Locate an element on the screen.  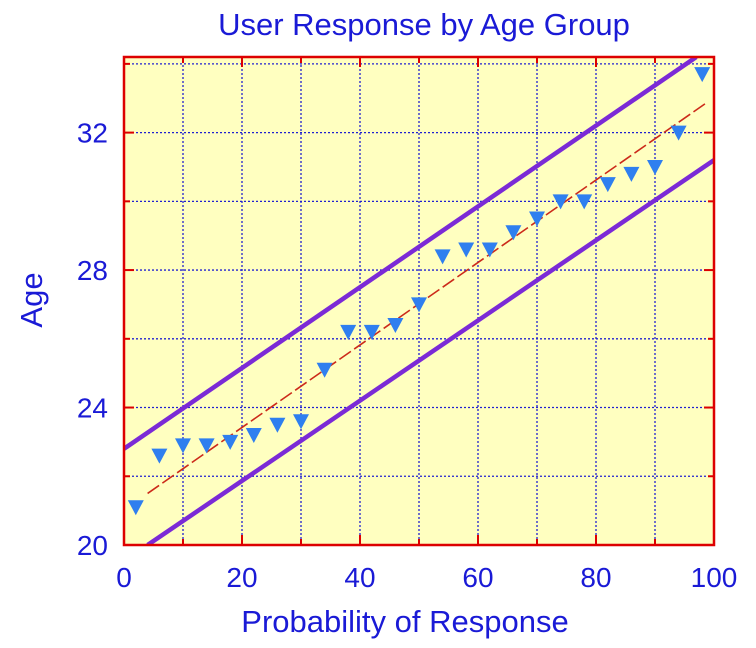
x-tick-label: 0 is located at coordinates (124, 577).